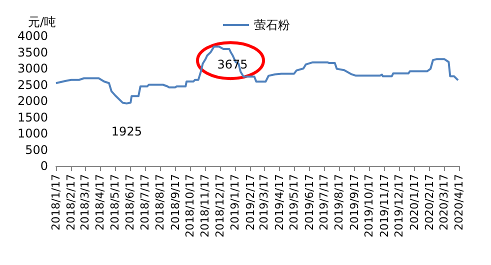 Image resolution: width=491 pixels, height=265 pixels. What do you see at coordinates (354, 202) in the screenshot?
I see `x-tick-label: 2019/9/17` at bounding box center [354, 202].